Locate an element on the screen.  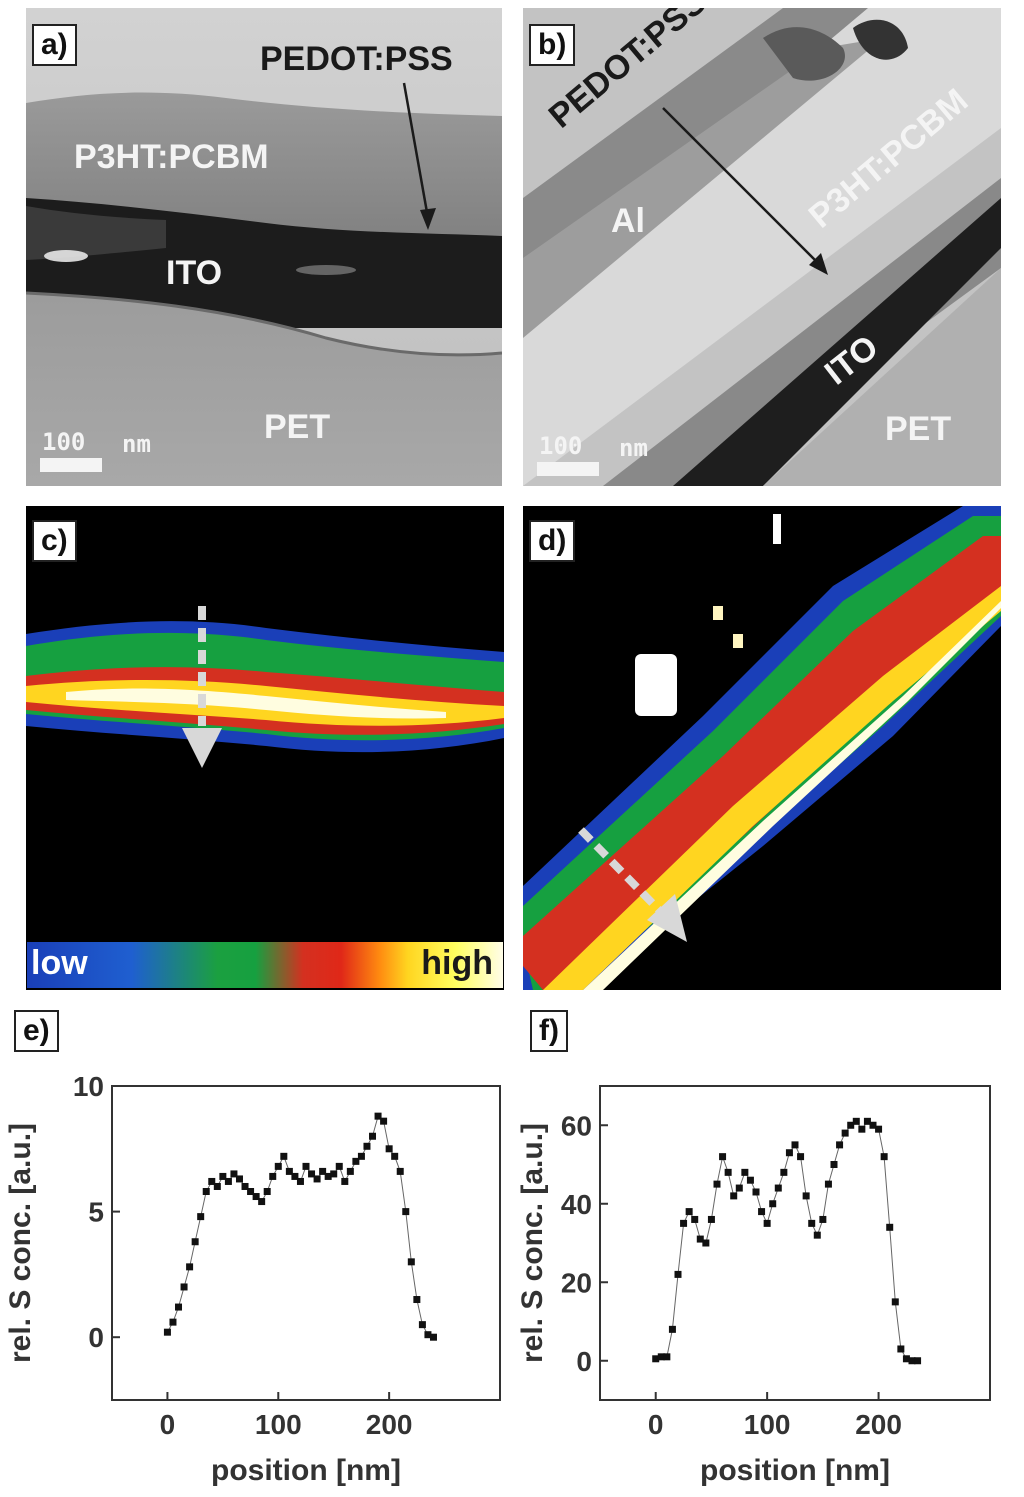
scale-bar-value-b: 100 is located at coordinates (561, 446).